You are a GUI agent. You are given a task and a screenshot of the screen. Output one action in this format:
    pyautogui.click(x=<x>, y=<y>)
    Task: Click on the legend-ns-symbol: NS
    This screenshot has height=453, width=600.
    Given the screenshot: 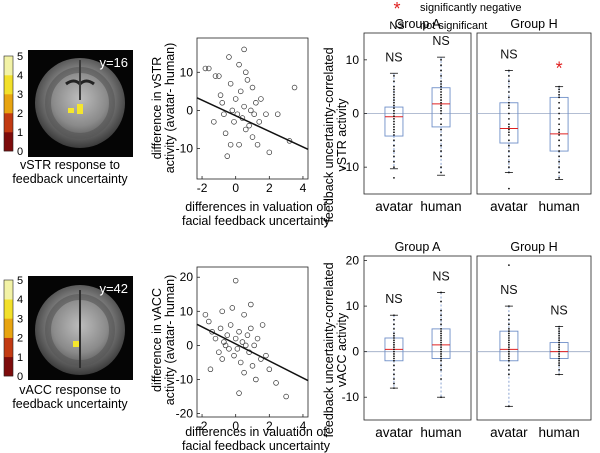 What is the action you would take?
    pyautogui.click(x=396, y=26)
    